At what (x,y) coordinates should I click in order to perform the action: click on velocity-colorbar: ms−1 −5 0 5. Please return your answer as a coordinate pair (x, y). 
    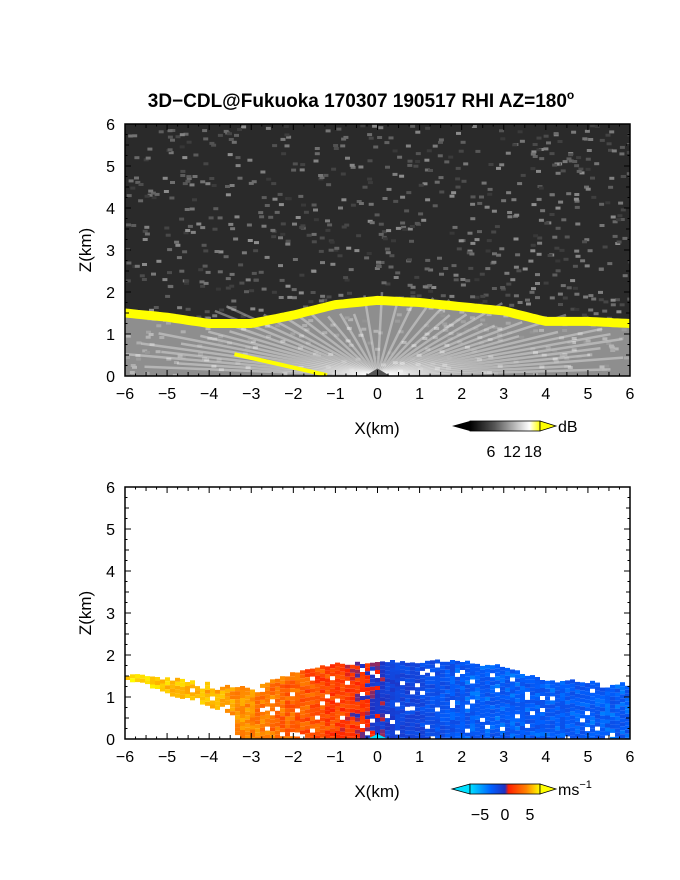
    Looking at the image, I should click on (521, 801).